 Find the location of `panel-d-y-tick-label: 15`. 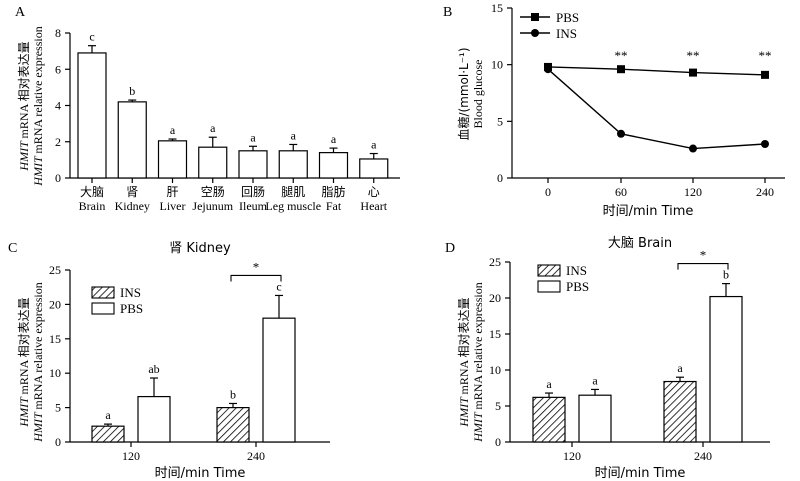

panel-d-y-tick-label: 15 is located at coordinates (495, 334).